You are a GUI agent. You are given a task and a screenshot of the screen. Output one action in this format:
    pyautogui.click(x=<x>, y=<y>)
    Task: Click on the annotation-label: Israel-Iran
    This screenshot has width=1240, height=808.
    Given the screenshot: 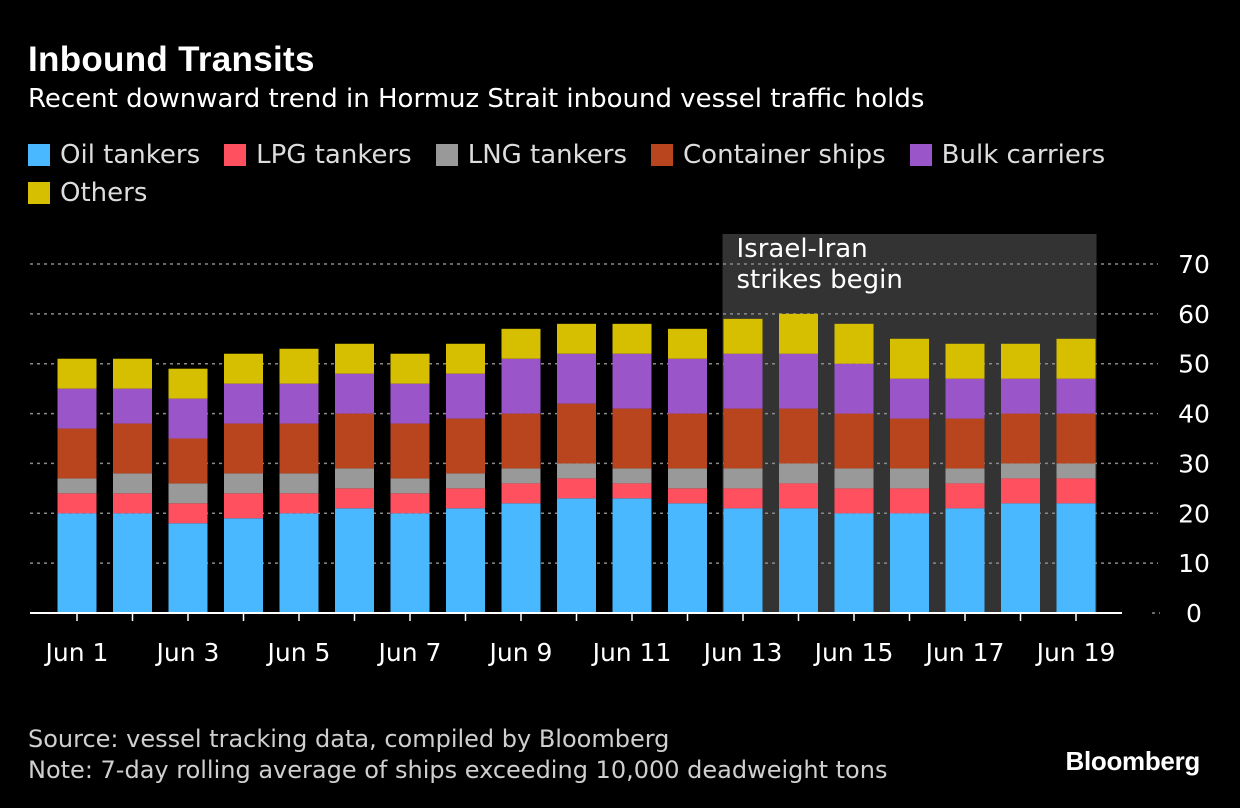 What is the action you would take?
    pyautogui.click(x=802, y=249)
    